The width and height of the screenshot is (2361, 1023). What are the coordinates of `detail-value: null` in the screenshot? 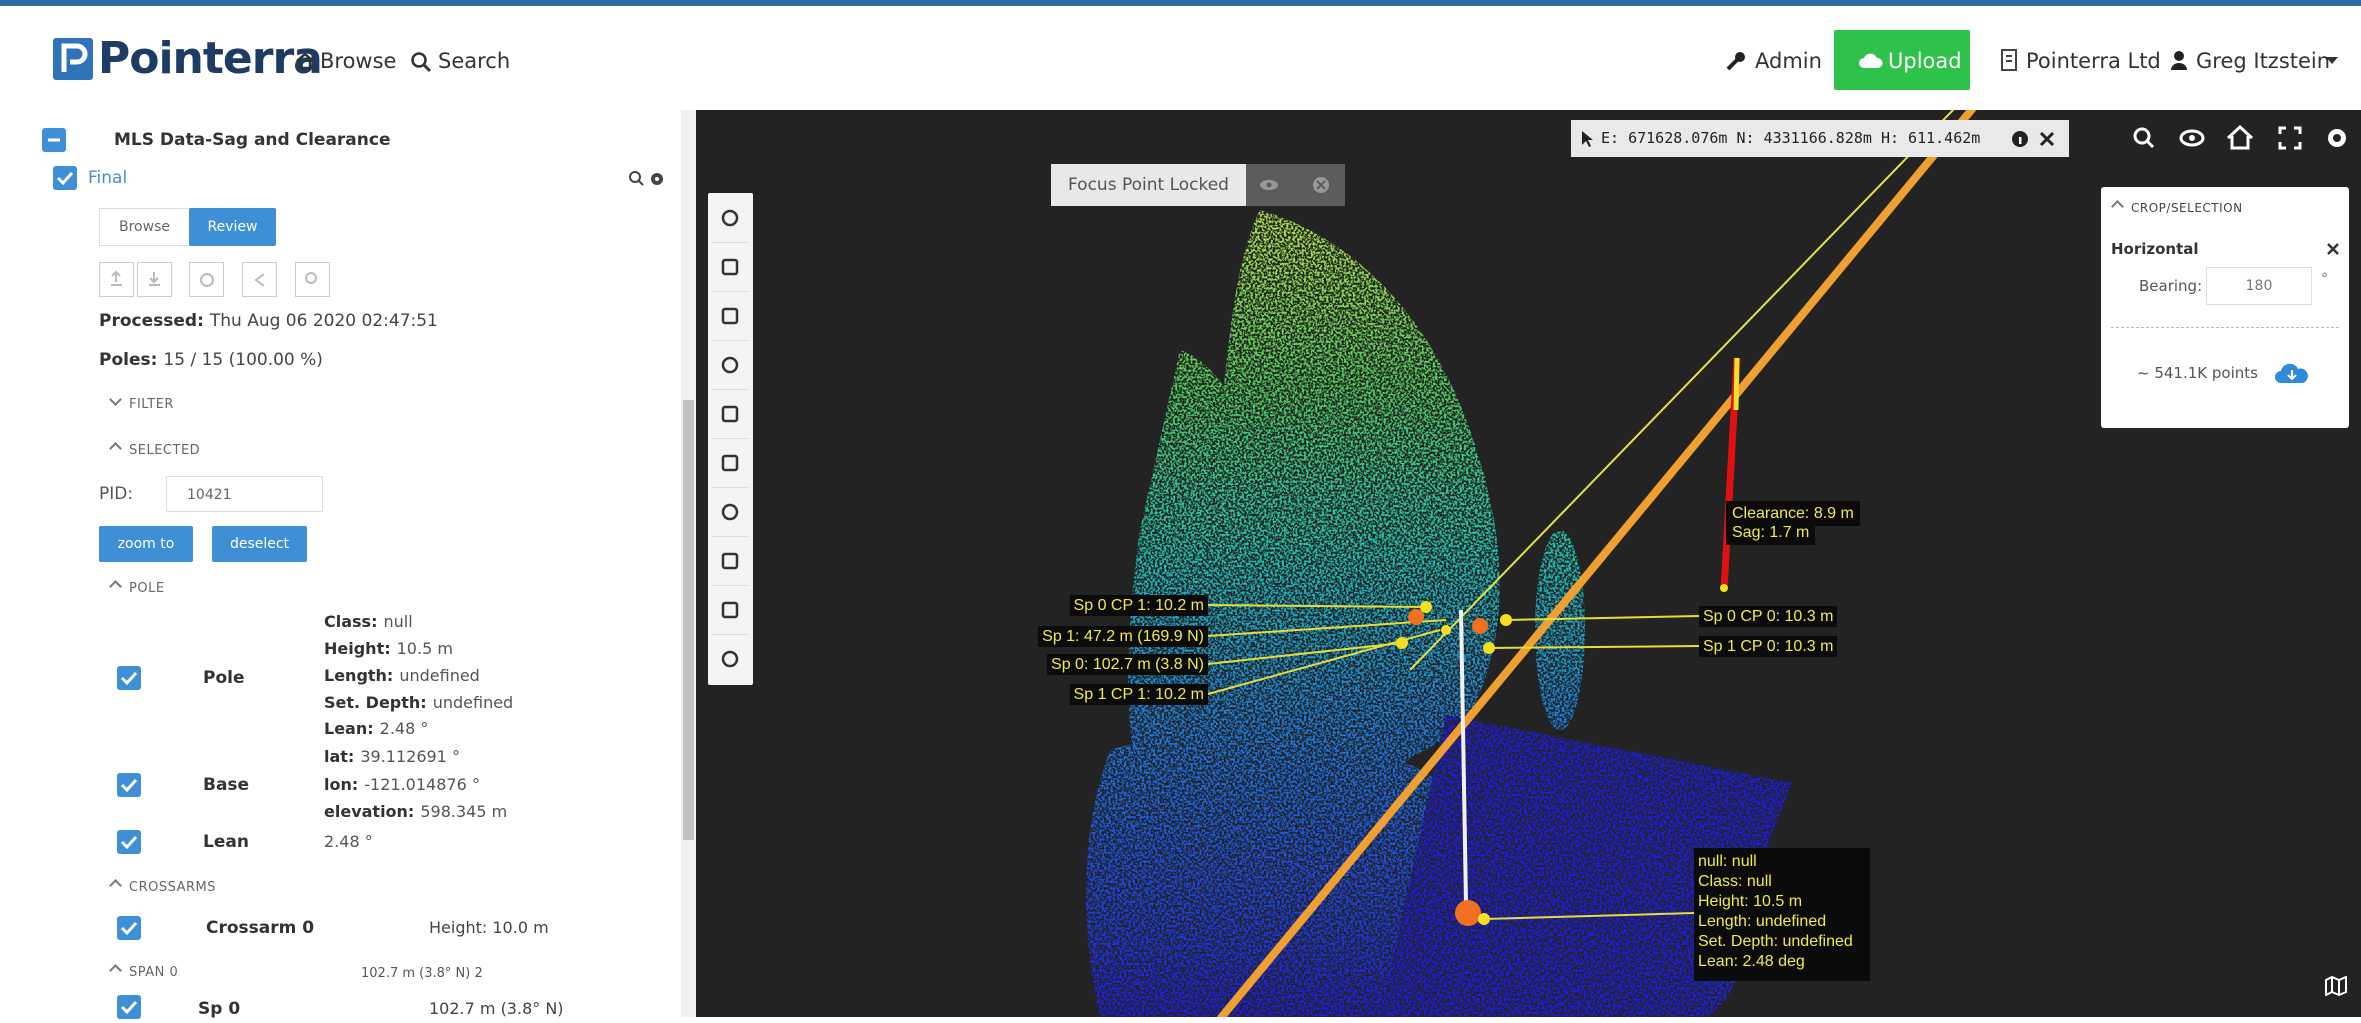 It's located at (398, 621).